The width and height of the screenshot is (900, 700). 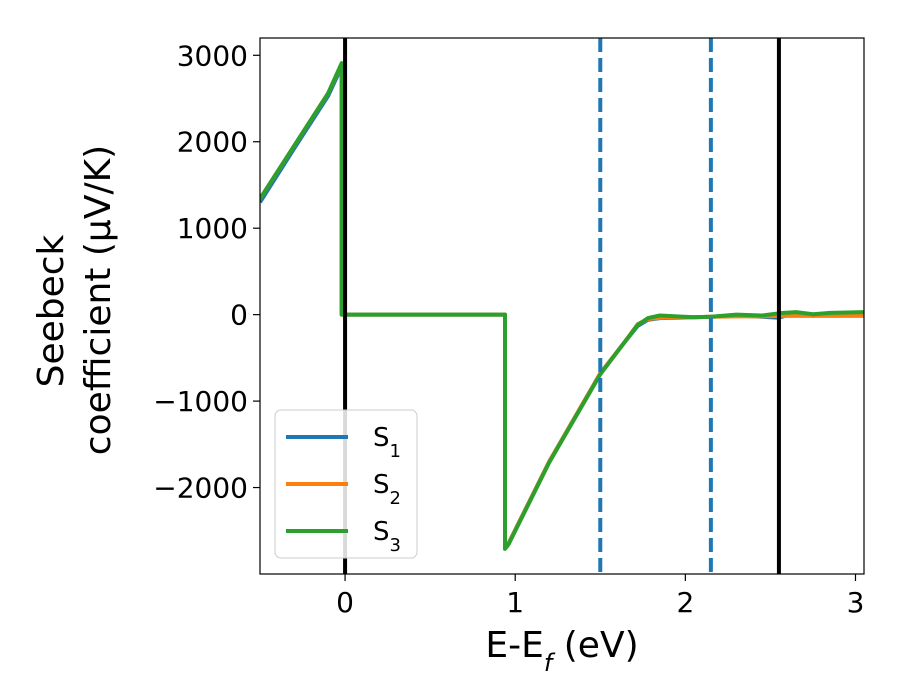 What do you see at coordinates (600, 596) in the screenshot?
I see `x-axis: 0 1 2 3` at bounding box center [600, 596].